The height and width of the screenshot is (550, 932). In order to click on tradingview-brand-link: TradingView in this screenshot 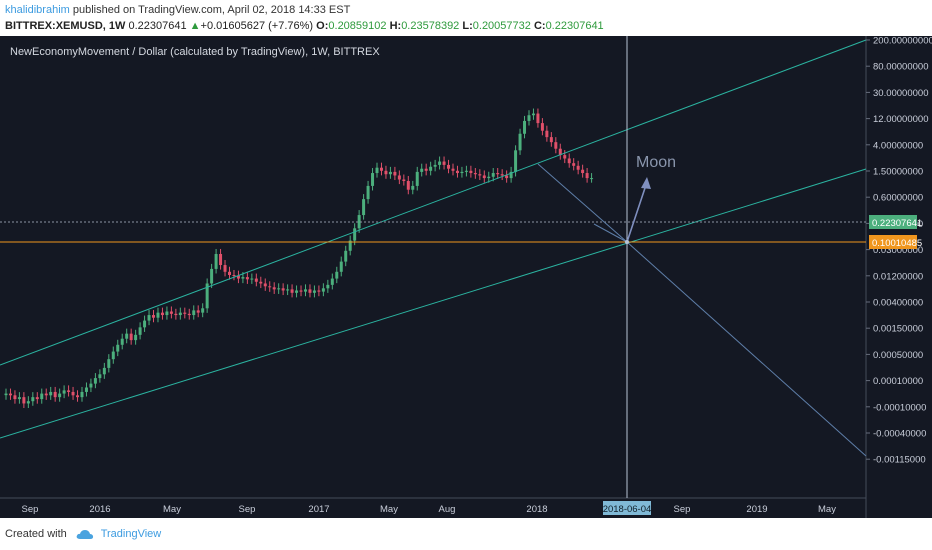, I will do `click(131, 534)`.